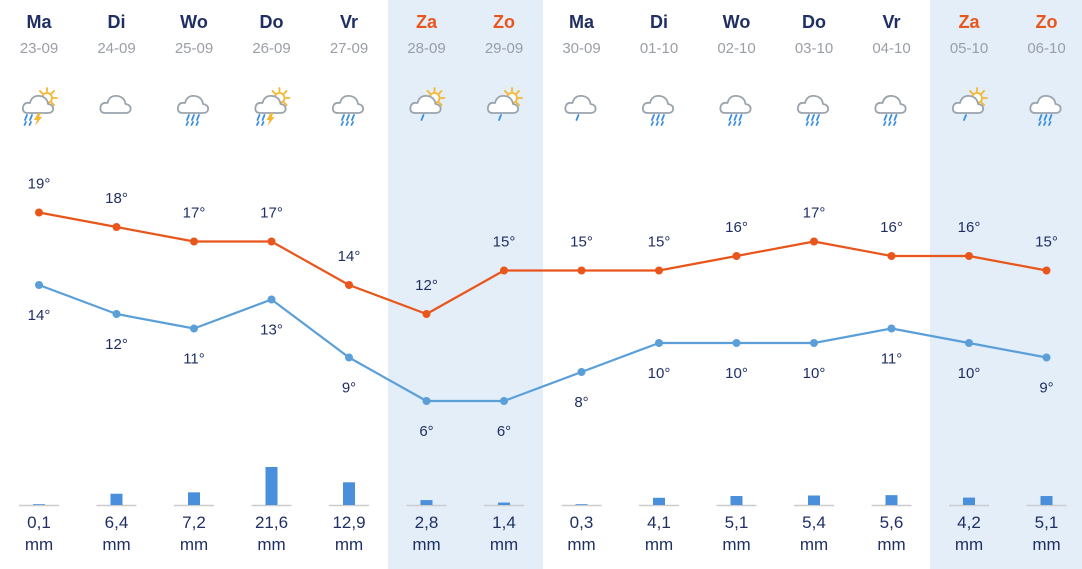 The height and width of the screenshot is (569, 1082). What do you see at coordinates (814, 48) in the screenshot?
I see `day-date: 03-10` at bounding box center [814, 48].